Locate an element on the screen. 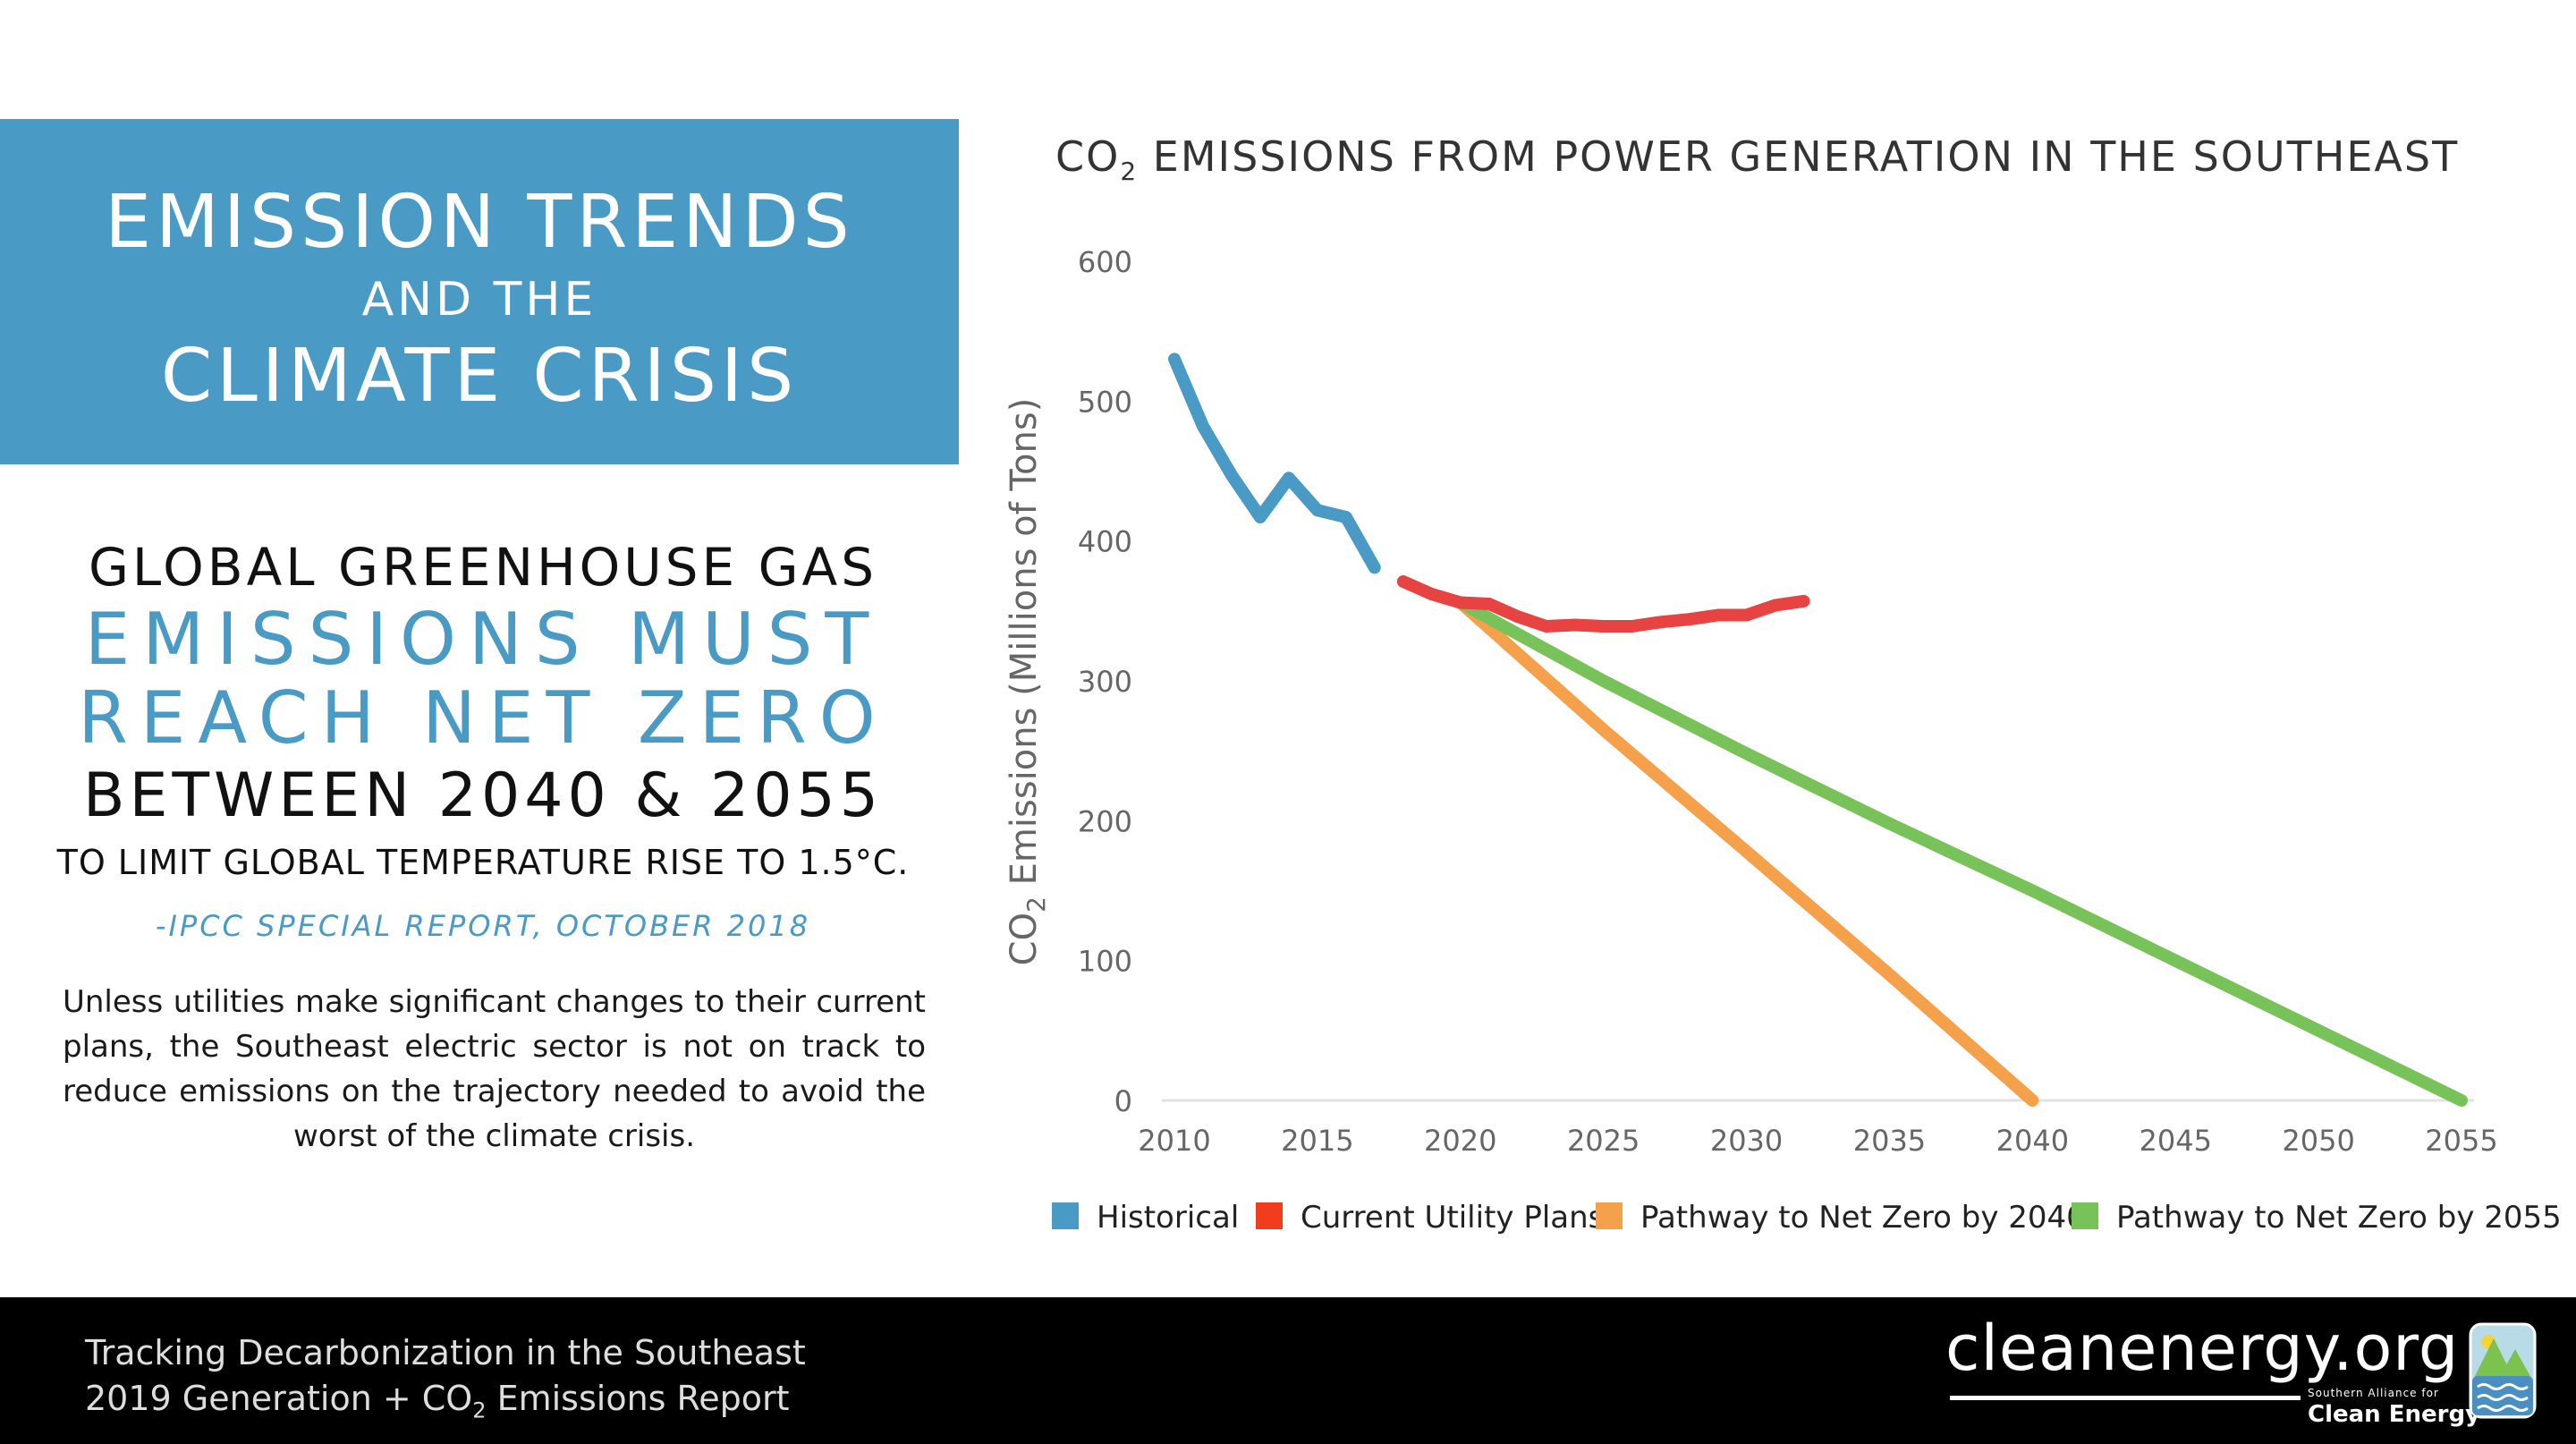  quote-source: -IPCC SPECIAL REPORT, OCTOBER 2018 is located at coordinates (483, 926).